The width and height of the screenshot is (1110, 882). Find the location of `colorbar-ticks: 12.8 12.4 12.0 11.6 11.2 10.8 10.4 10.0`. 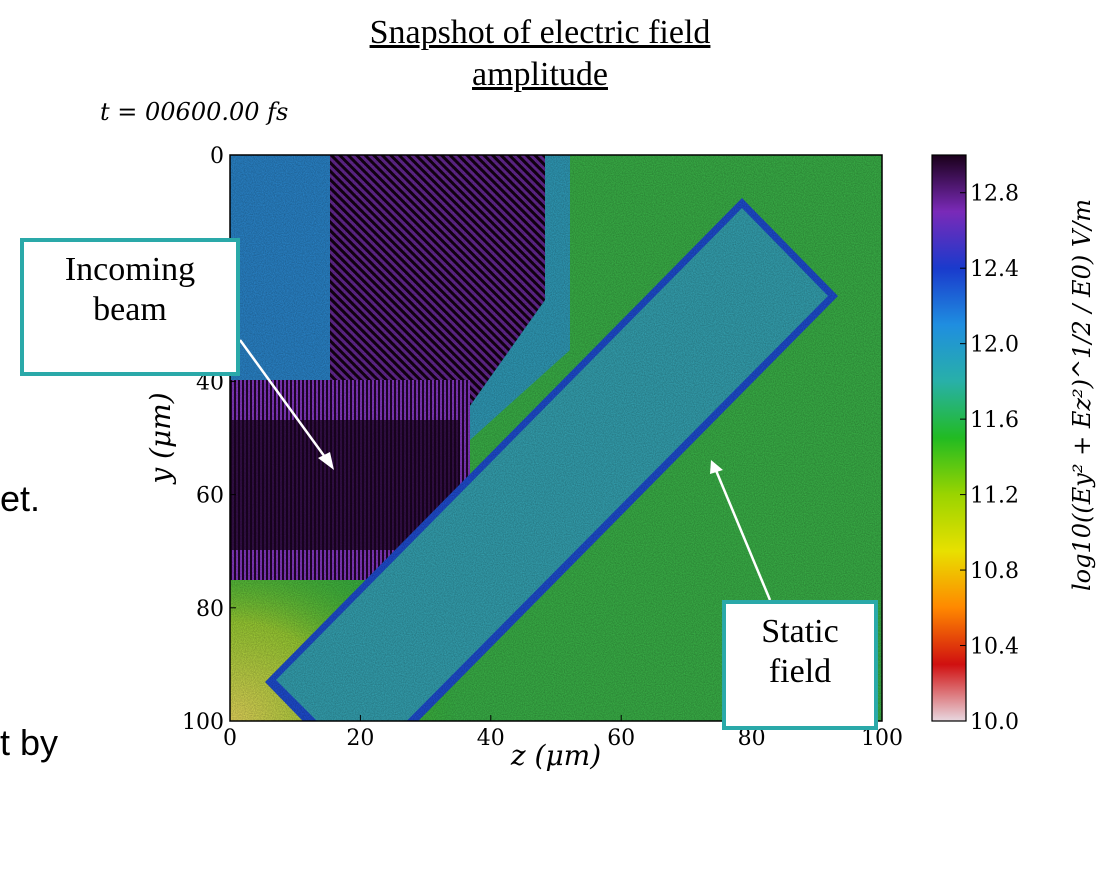

colorbar-ticks: 12.8 12.4 12.0 11.6 11.2 10.8 10.4 10.0 is located at coordinates (989, 458).